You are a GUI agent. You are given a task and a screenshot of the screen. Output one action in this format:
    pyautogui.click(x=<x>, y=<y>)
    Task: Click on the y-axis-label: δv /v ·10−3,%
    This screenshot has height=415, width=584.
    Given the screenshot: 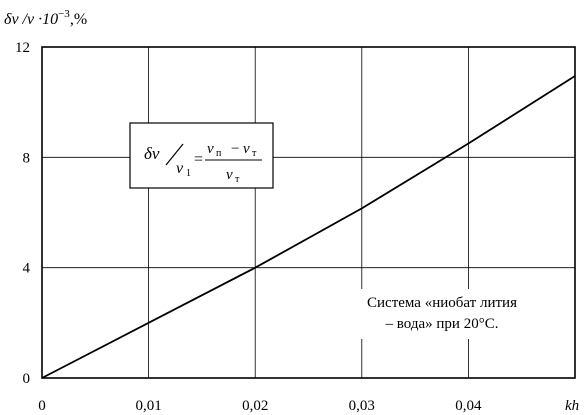 What is the action you would take?
    pyautogui.click(x=45, y=18)
    